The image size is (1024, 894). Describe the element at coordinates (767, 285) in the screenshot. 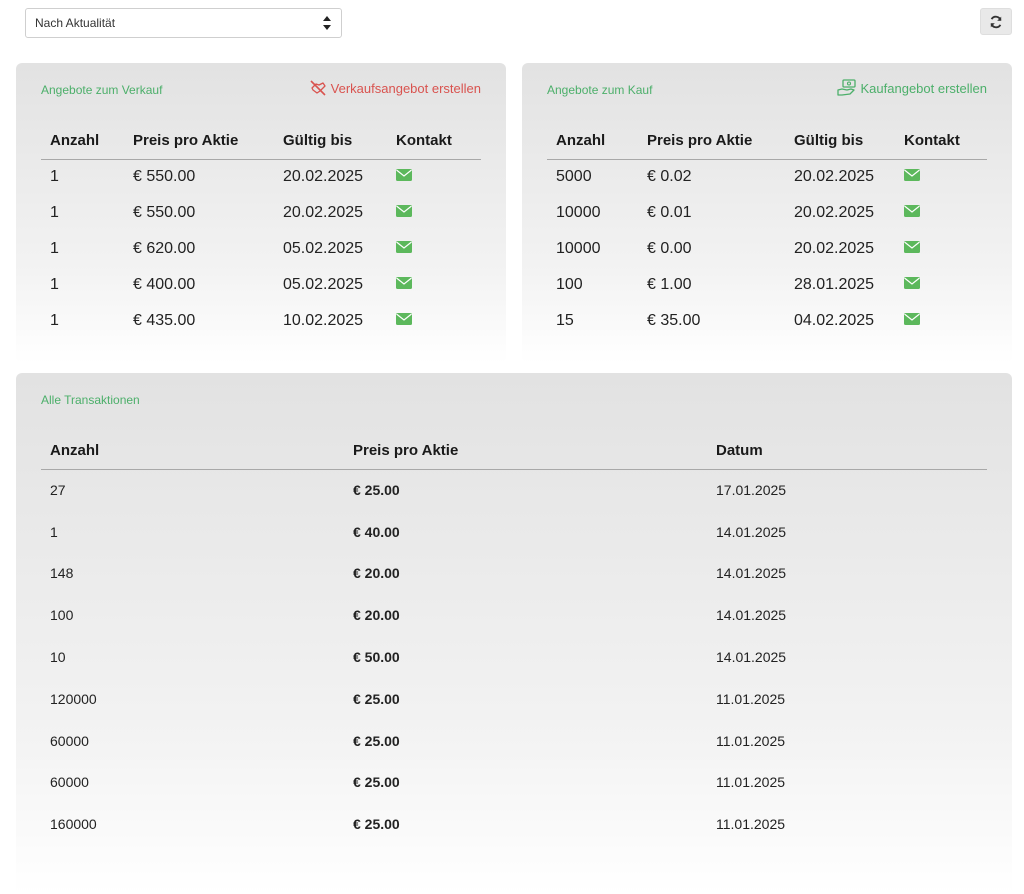

I see `table-row: 100 € 1.00 28.01.2025` at that location.